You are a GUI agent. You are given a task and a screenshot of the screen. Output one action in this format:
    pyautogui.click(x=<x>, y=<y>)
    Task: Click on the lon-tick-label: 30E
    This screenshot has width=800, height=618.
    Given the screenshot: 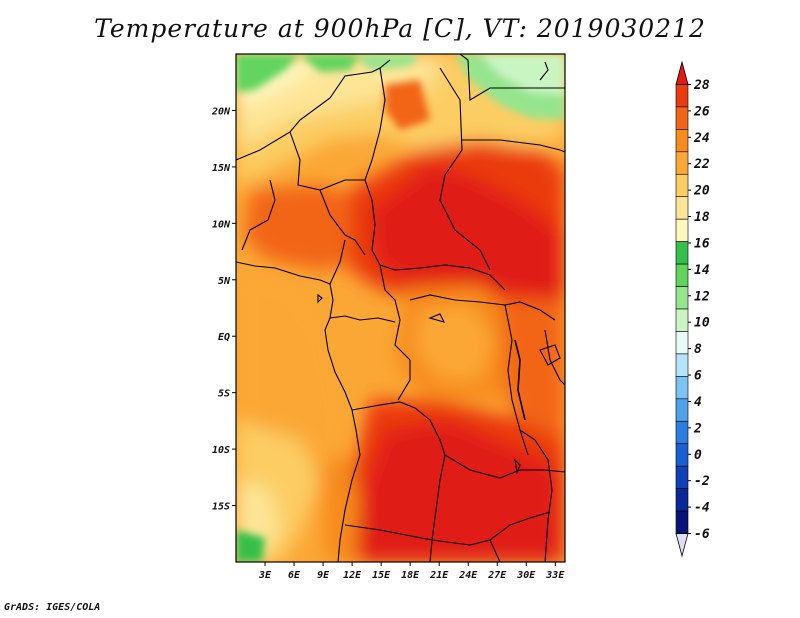 What is the action you would take?
    pyautogui.click(x=526, y=575)
    